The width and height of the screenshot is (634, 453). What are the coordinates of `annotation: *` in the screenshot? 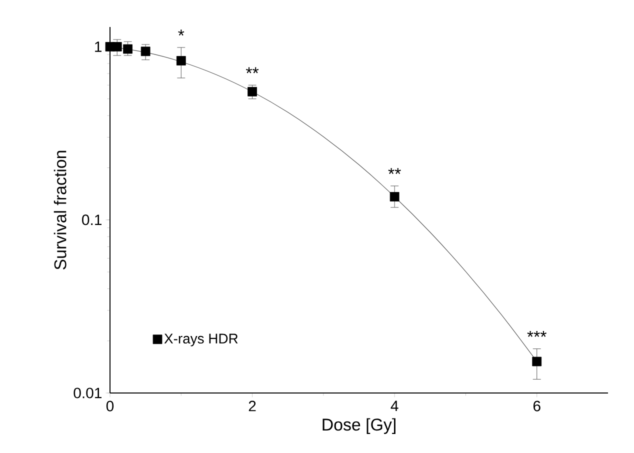 It's located at (181, 33).